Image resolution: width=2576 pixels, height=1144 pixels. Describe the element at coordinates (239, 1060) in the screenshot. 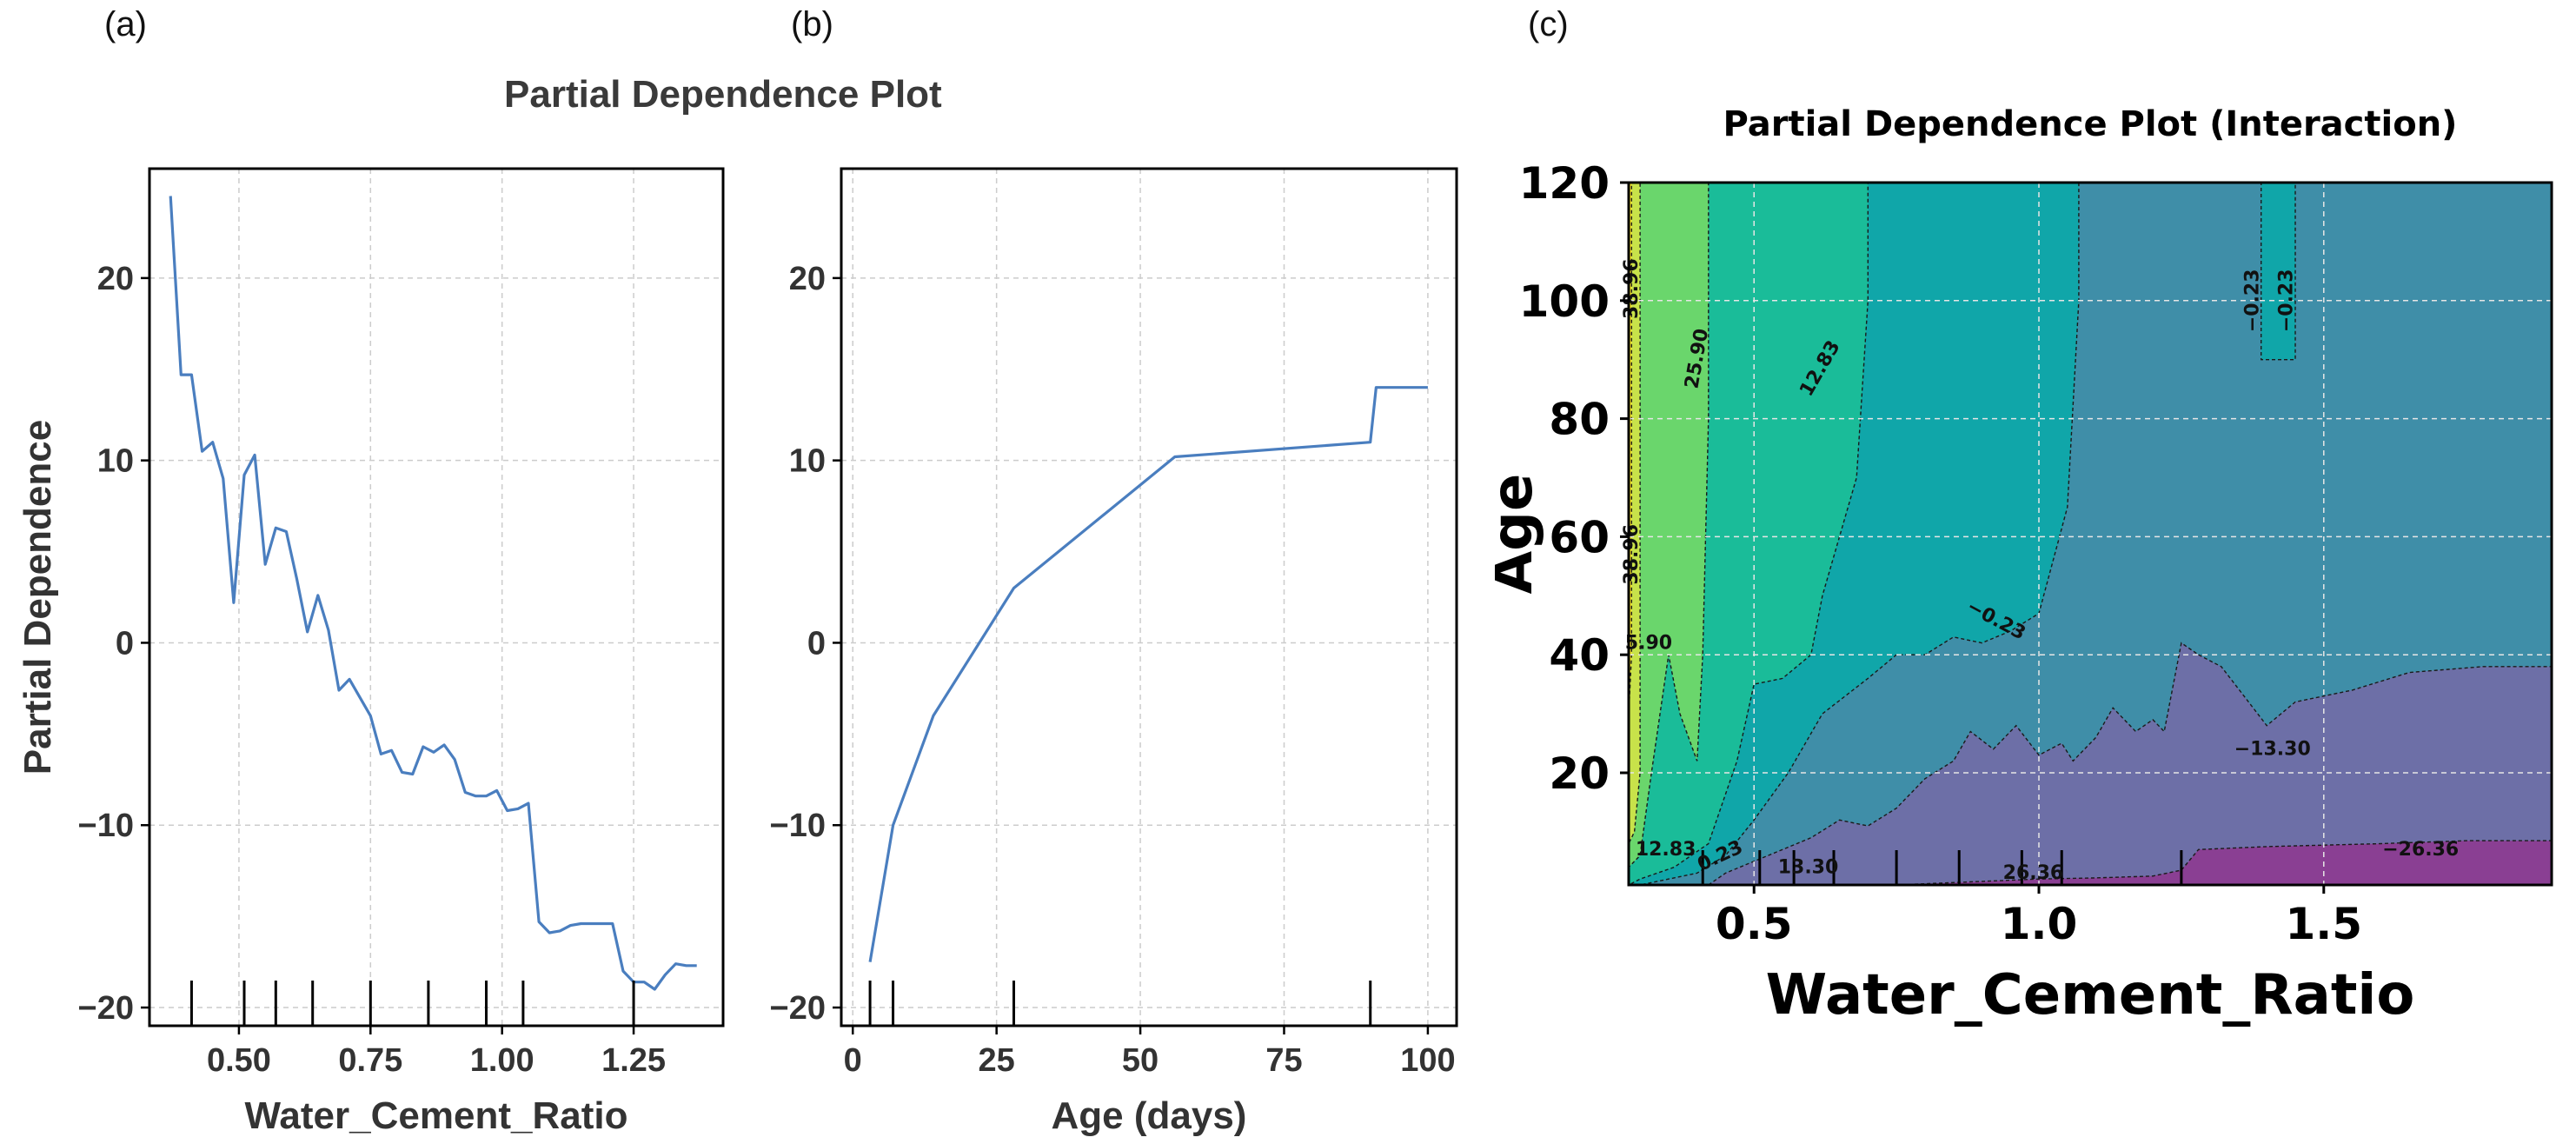

I see `x-tick-label: 0.50` at that location.